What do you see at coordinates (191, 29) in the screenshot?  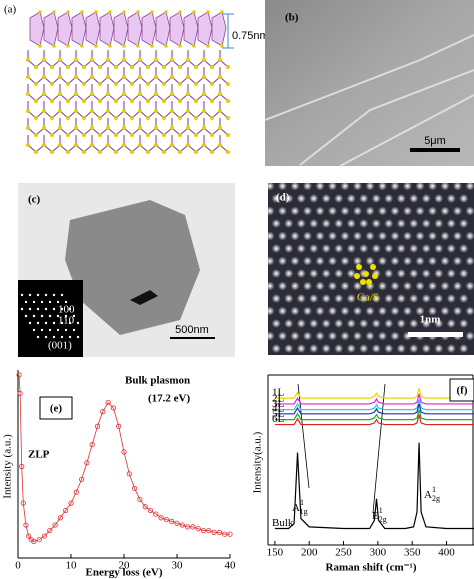 I see `polyhedron` at bounding box center [191, 29].